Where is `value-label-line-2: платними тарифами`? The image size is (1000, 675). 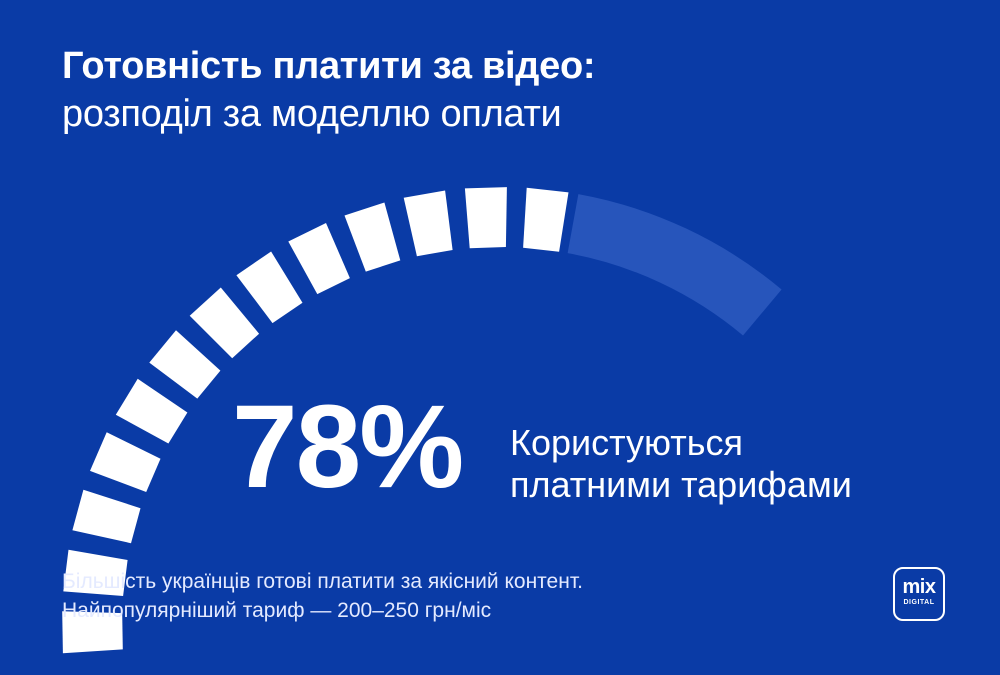
value-label-line-2: платними тарифами is located at coordinates (681, 484).